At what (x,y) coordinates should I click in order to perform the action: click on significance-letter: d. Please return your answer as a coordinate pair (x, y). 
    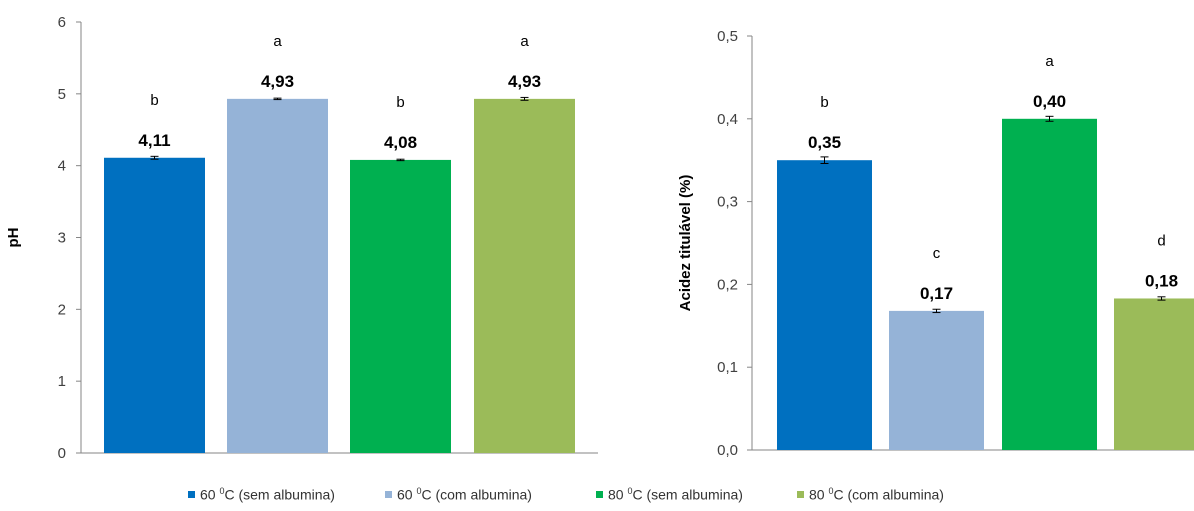
    Looking at the image, I should click on (1161, 240).